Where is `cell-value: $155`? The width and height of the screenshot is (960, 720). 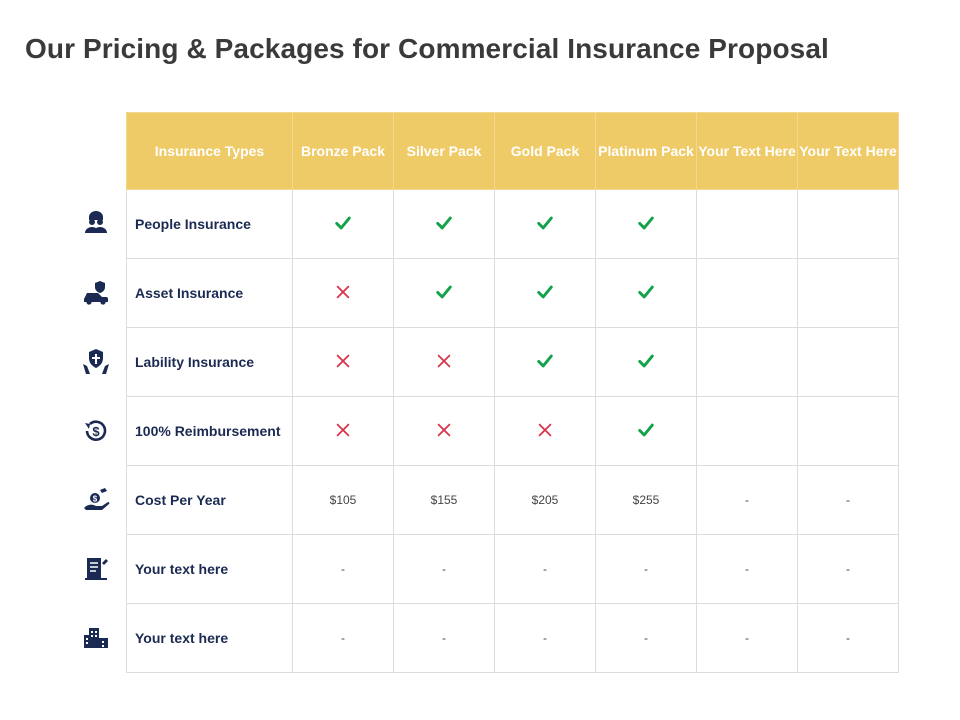 cell-value: $155 is located at coordinates (444, 500).